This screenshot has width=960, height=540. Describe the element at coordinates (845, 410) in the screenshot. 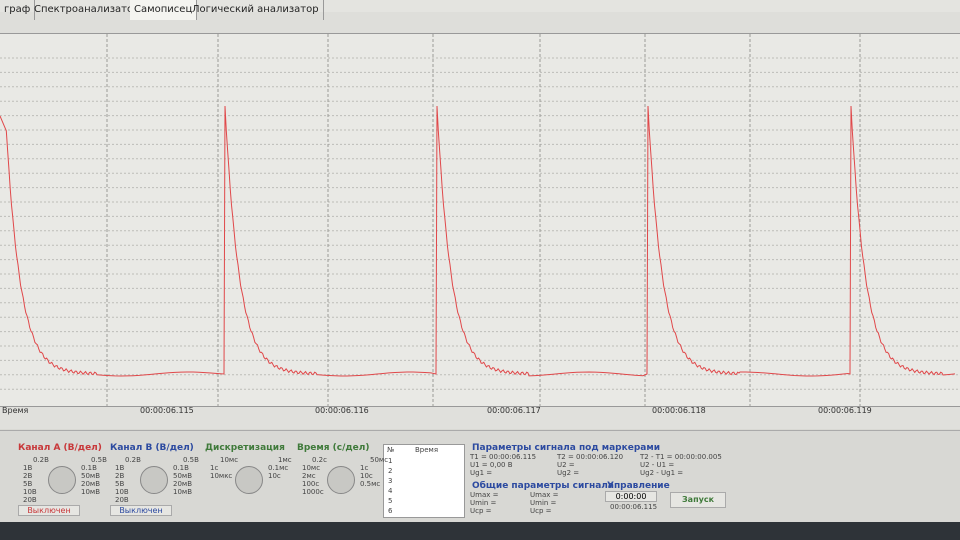

I see `time-tick-label: 00:00:06.119` at that location.